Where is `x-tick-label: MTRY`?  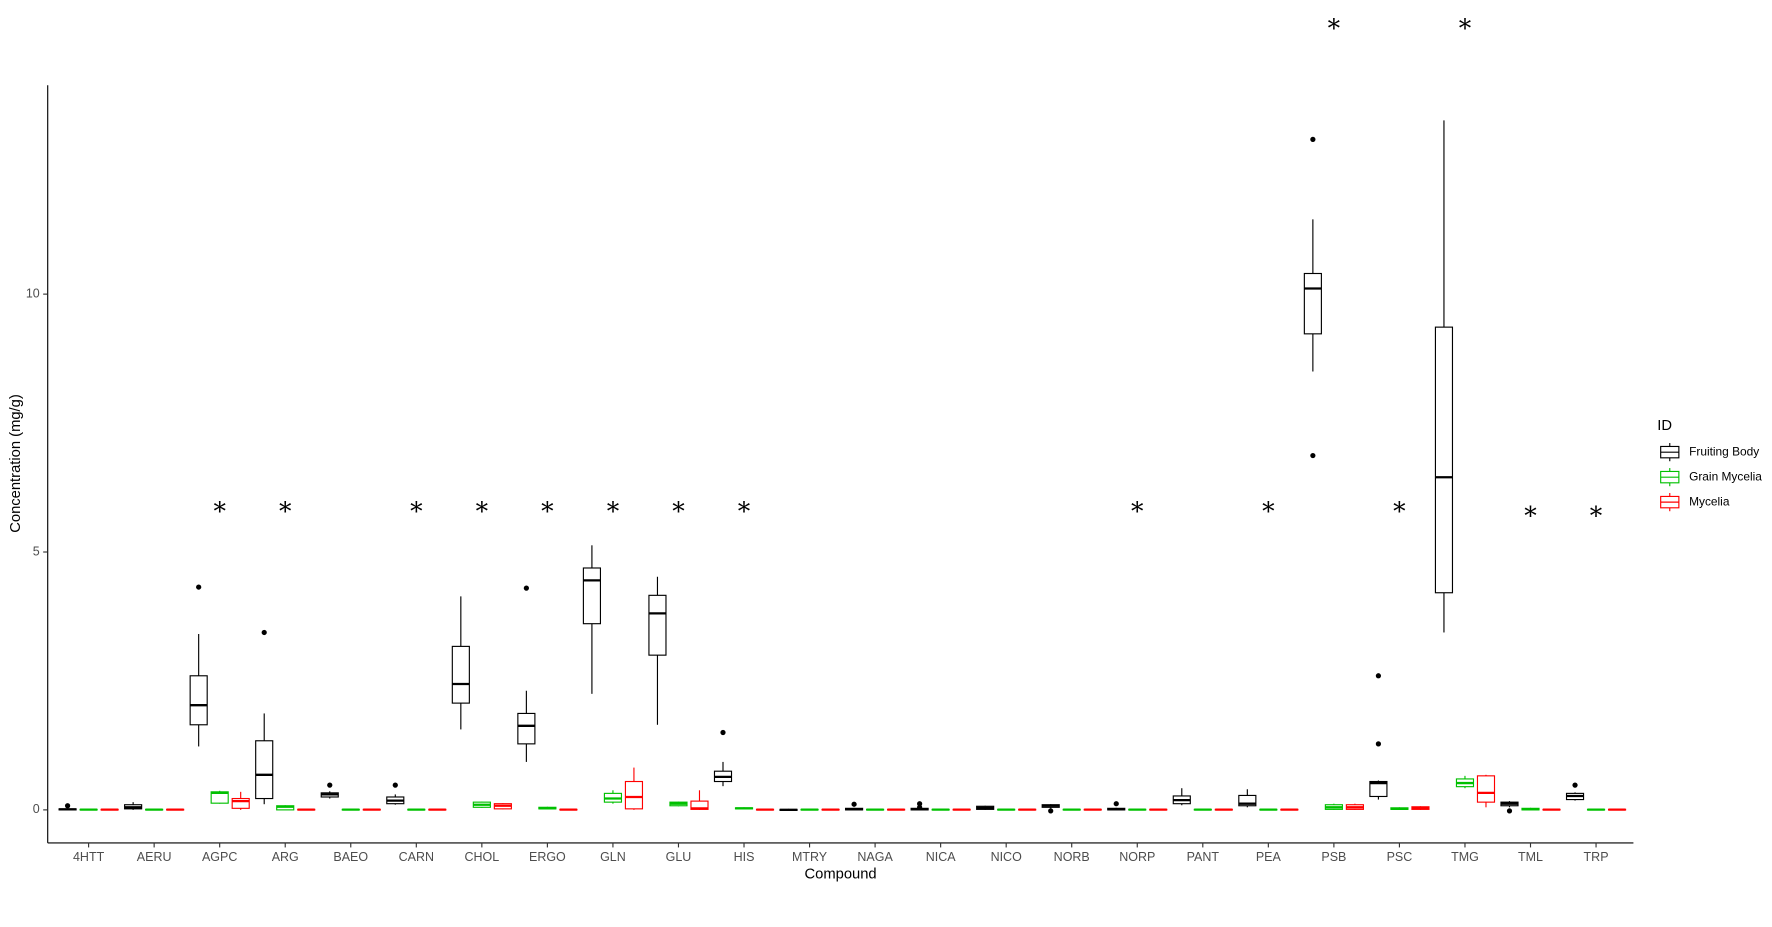
x-tick-label: MTRY is located at coordinates (810, 857).